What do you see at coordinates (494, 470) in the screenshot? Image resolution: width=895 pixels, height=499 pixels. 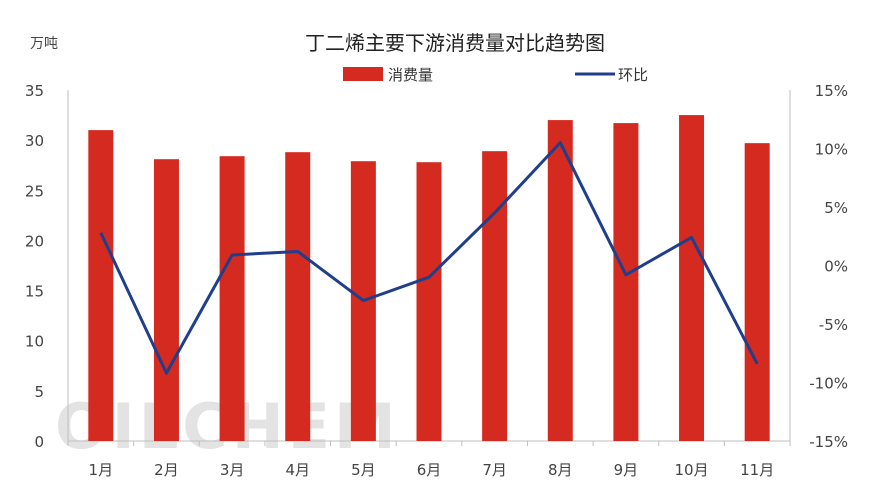 I see `x-tick-label: 7月` at bounding box center [494, 470].